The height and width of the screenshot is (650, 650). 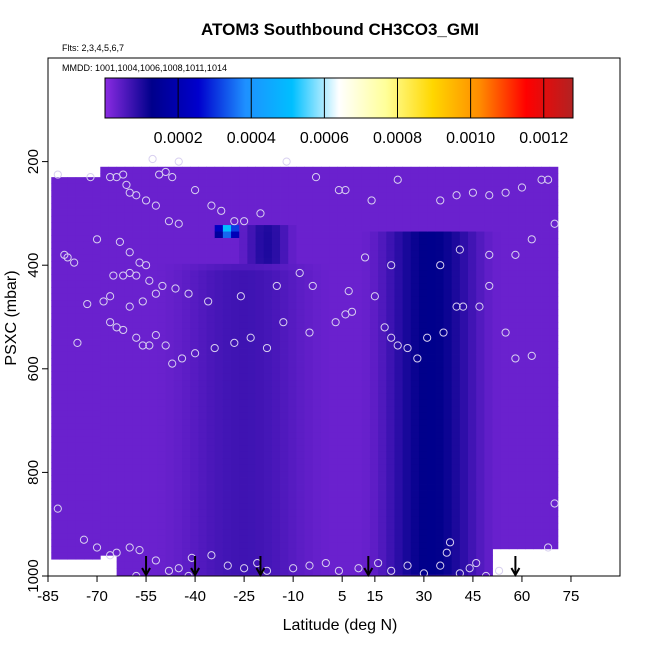 What do you see at coordinates (260, 572) in the screenshot?
I see `flight-marker-arrow-head` at bounding box center [260, 572].